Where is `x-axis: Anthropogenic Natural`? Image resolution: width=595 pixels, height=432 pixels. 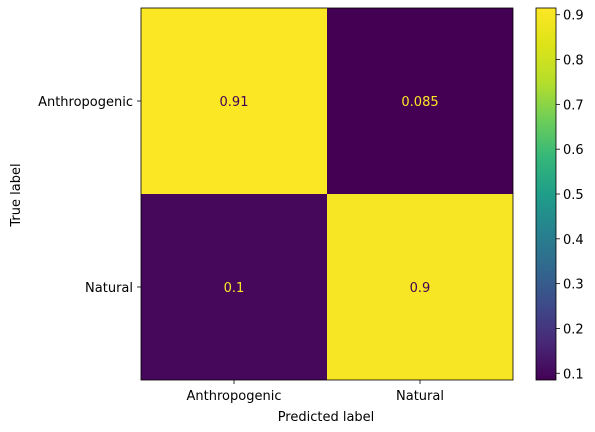 x-axis: Anthropogenic Natural is located at coordinates (315, 392).